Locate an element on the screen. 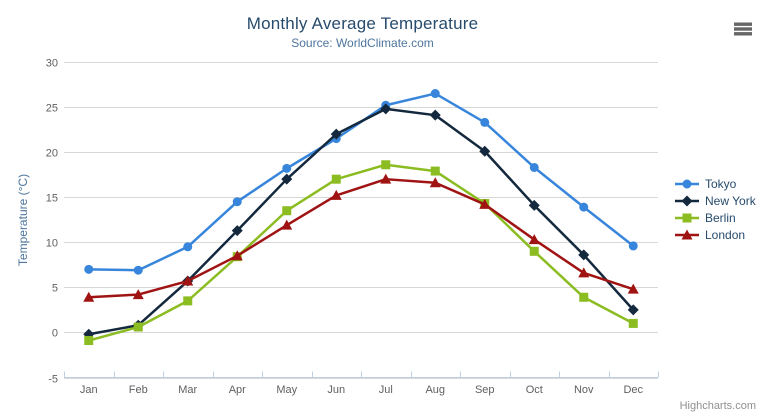 The image size is (769, 416). y-tick-label: 15 is located at coordinates (52, 199).